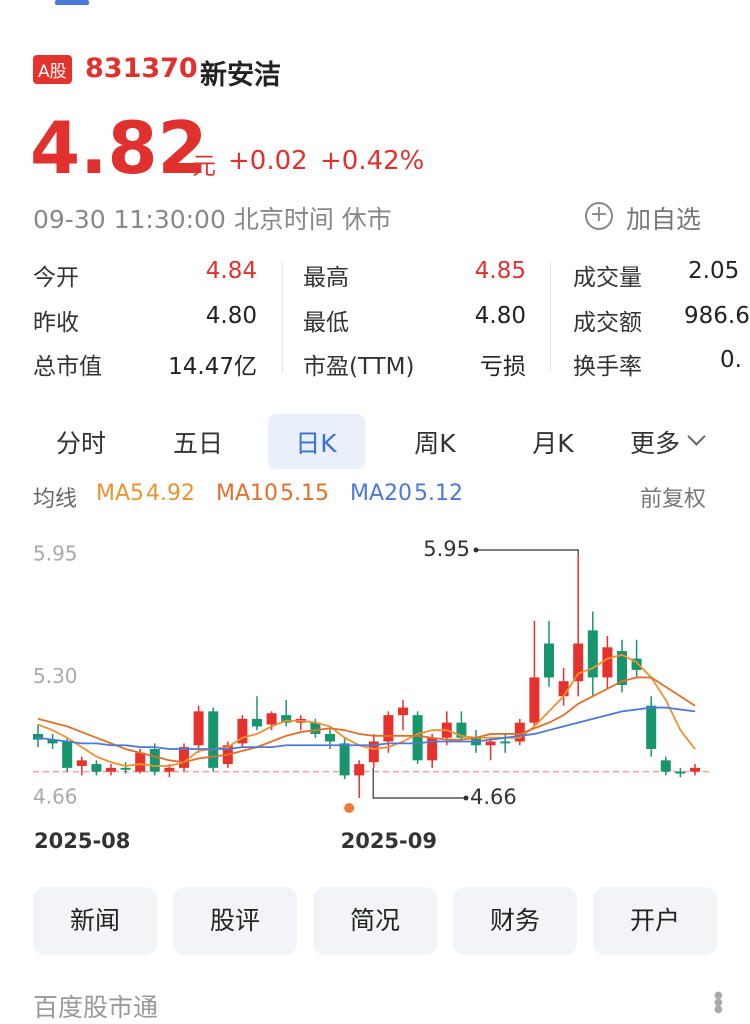 The image size is (750, 1024). Describe the element at coordinates (80, 443) in the screenshot. I see `tab: 分时` at that location.